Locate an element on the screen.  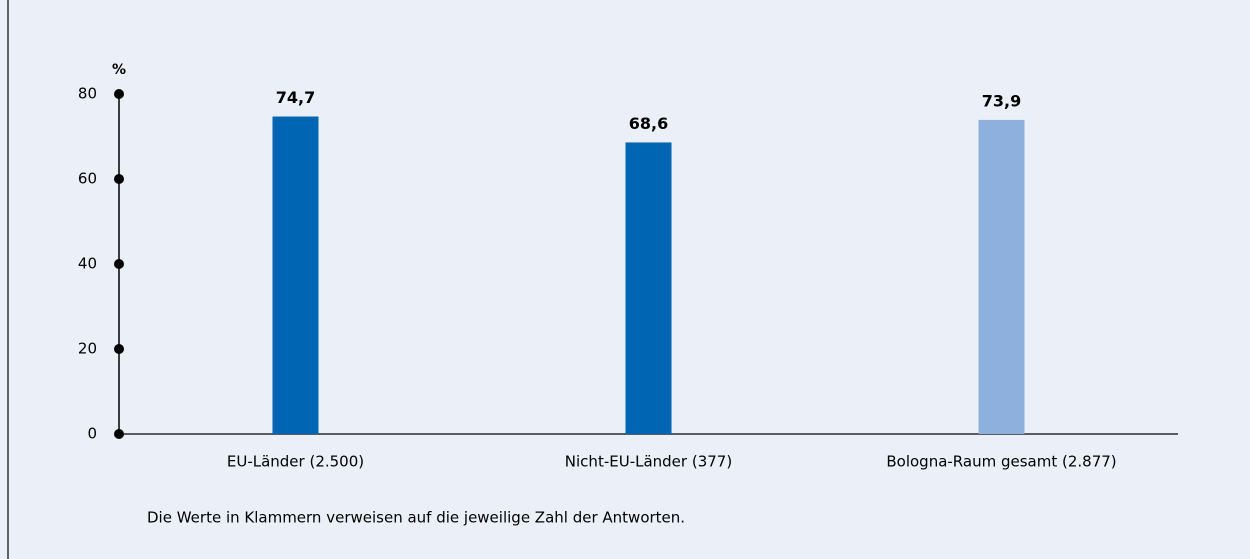
value-label: 68,6 is located at coordinates (648, 123).